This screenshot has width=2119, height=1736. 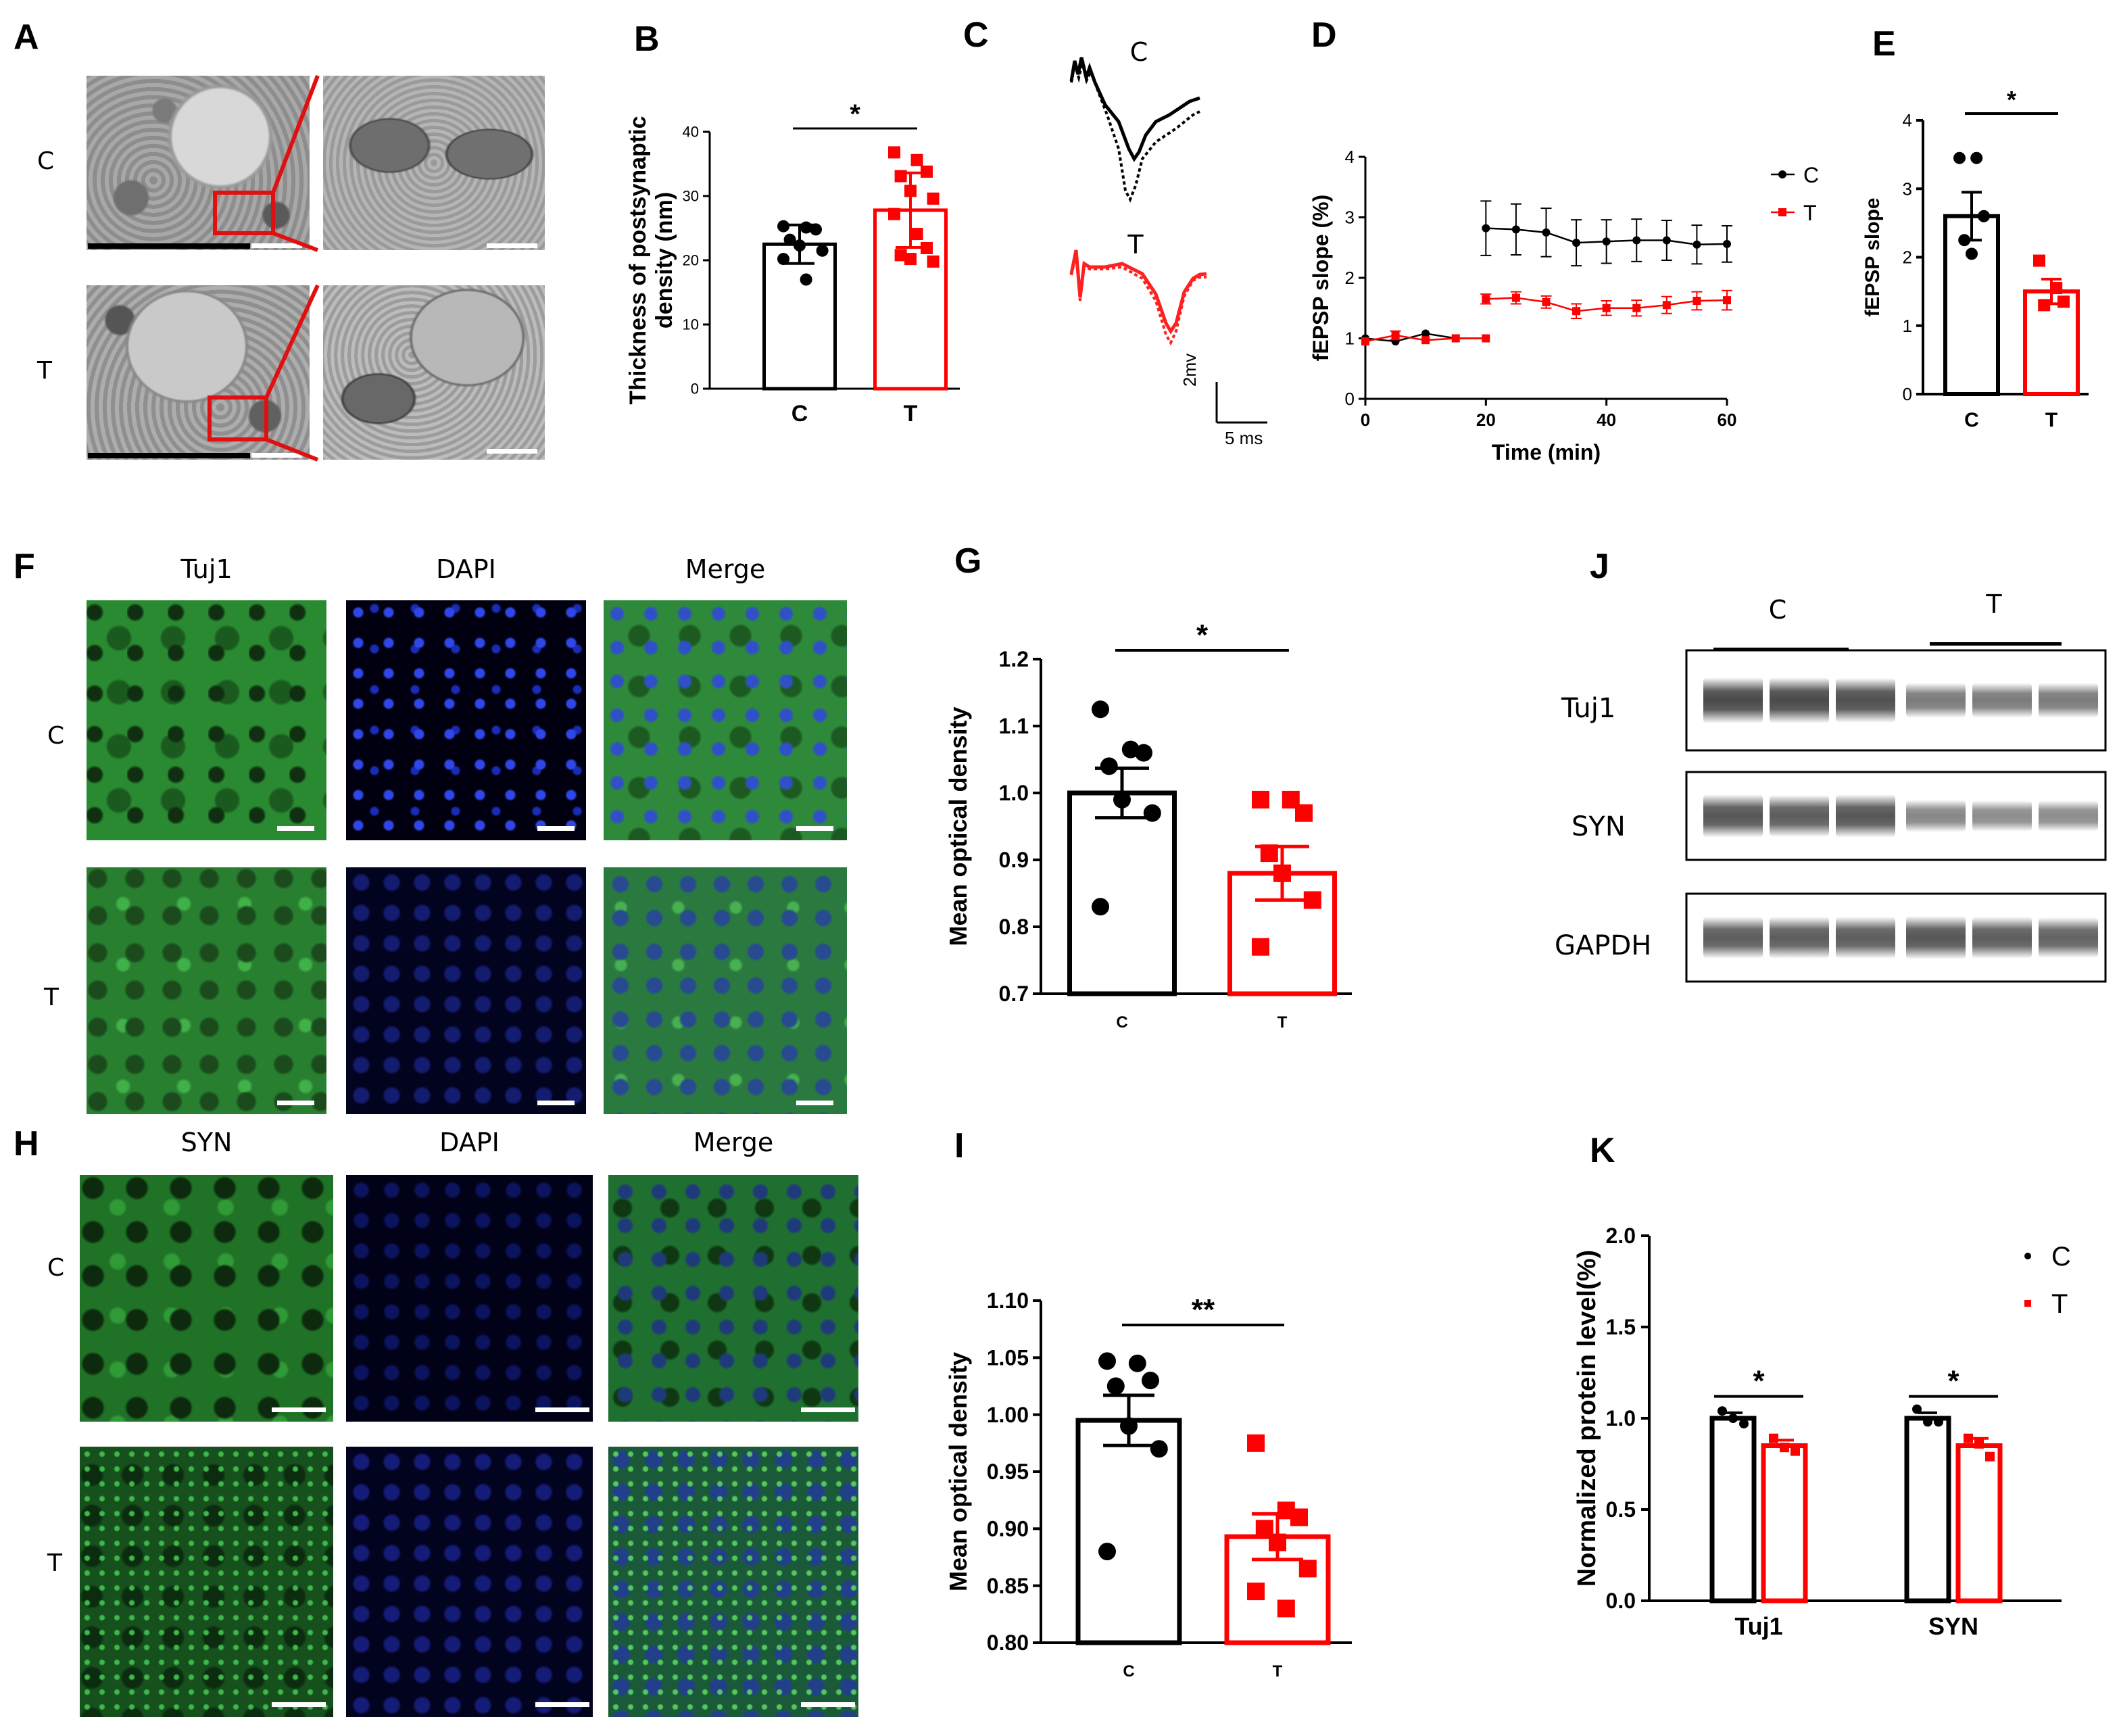 I want to click on fluo-f-tuj1-c, so click(x=206, y=720).